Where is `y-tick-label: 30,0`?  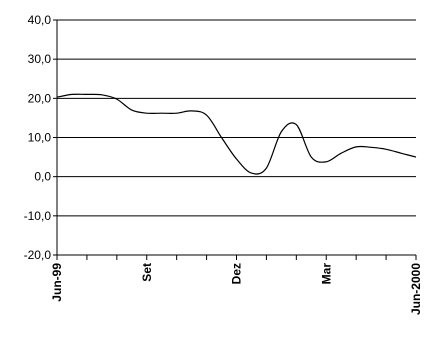 y-tick-label: 30,0 is located at coordinates (40, 59).